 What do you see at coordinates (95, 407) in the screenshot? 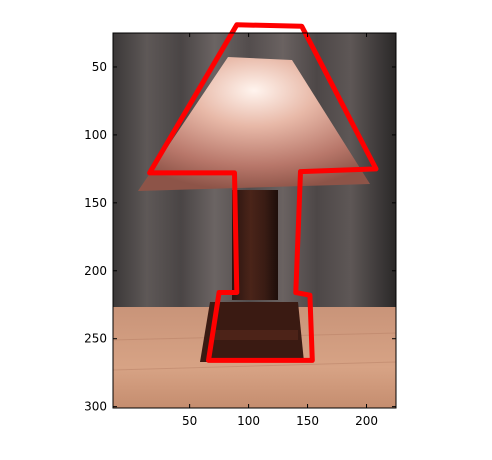
I see `y-tick-label: 300` at bounding box center [95, 407].